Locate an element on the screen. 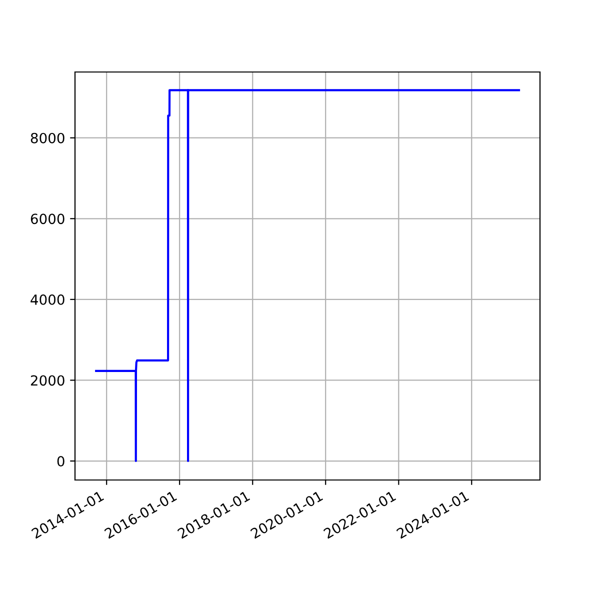 This screenshot has height=600, width=600. y-tick-label: 8000 is located at coordinates (47, 138).